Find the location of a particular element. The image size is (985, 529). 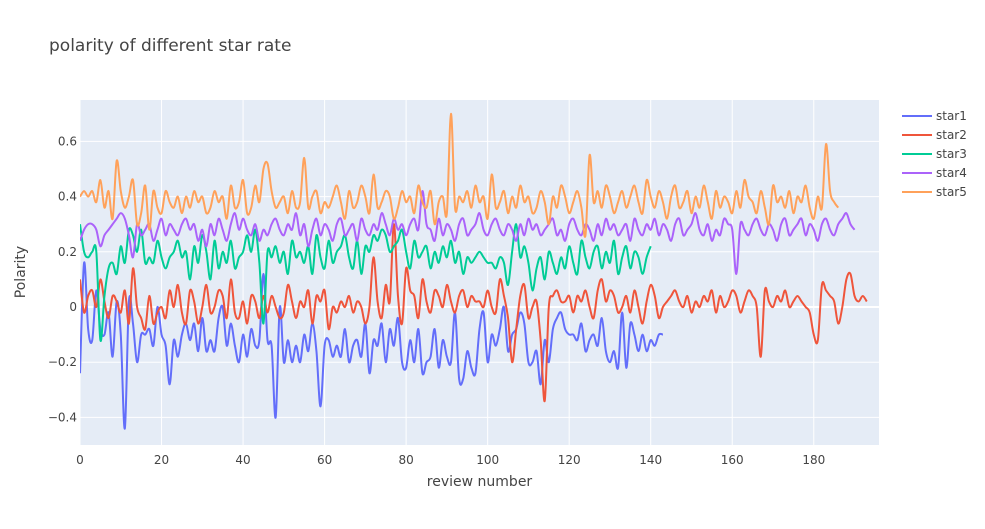

x-tick-label: 0 is located at coordinates (80, 460).